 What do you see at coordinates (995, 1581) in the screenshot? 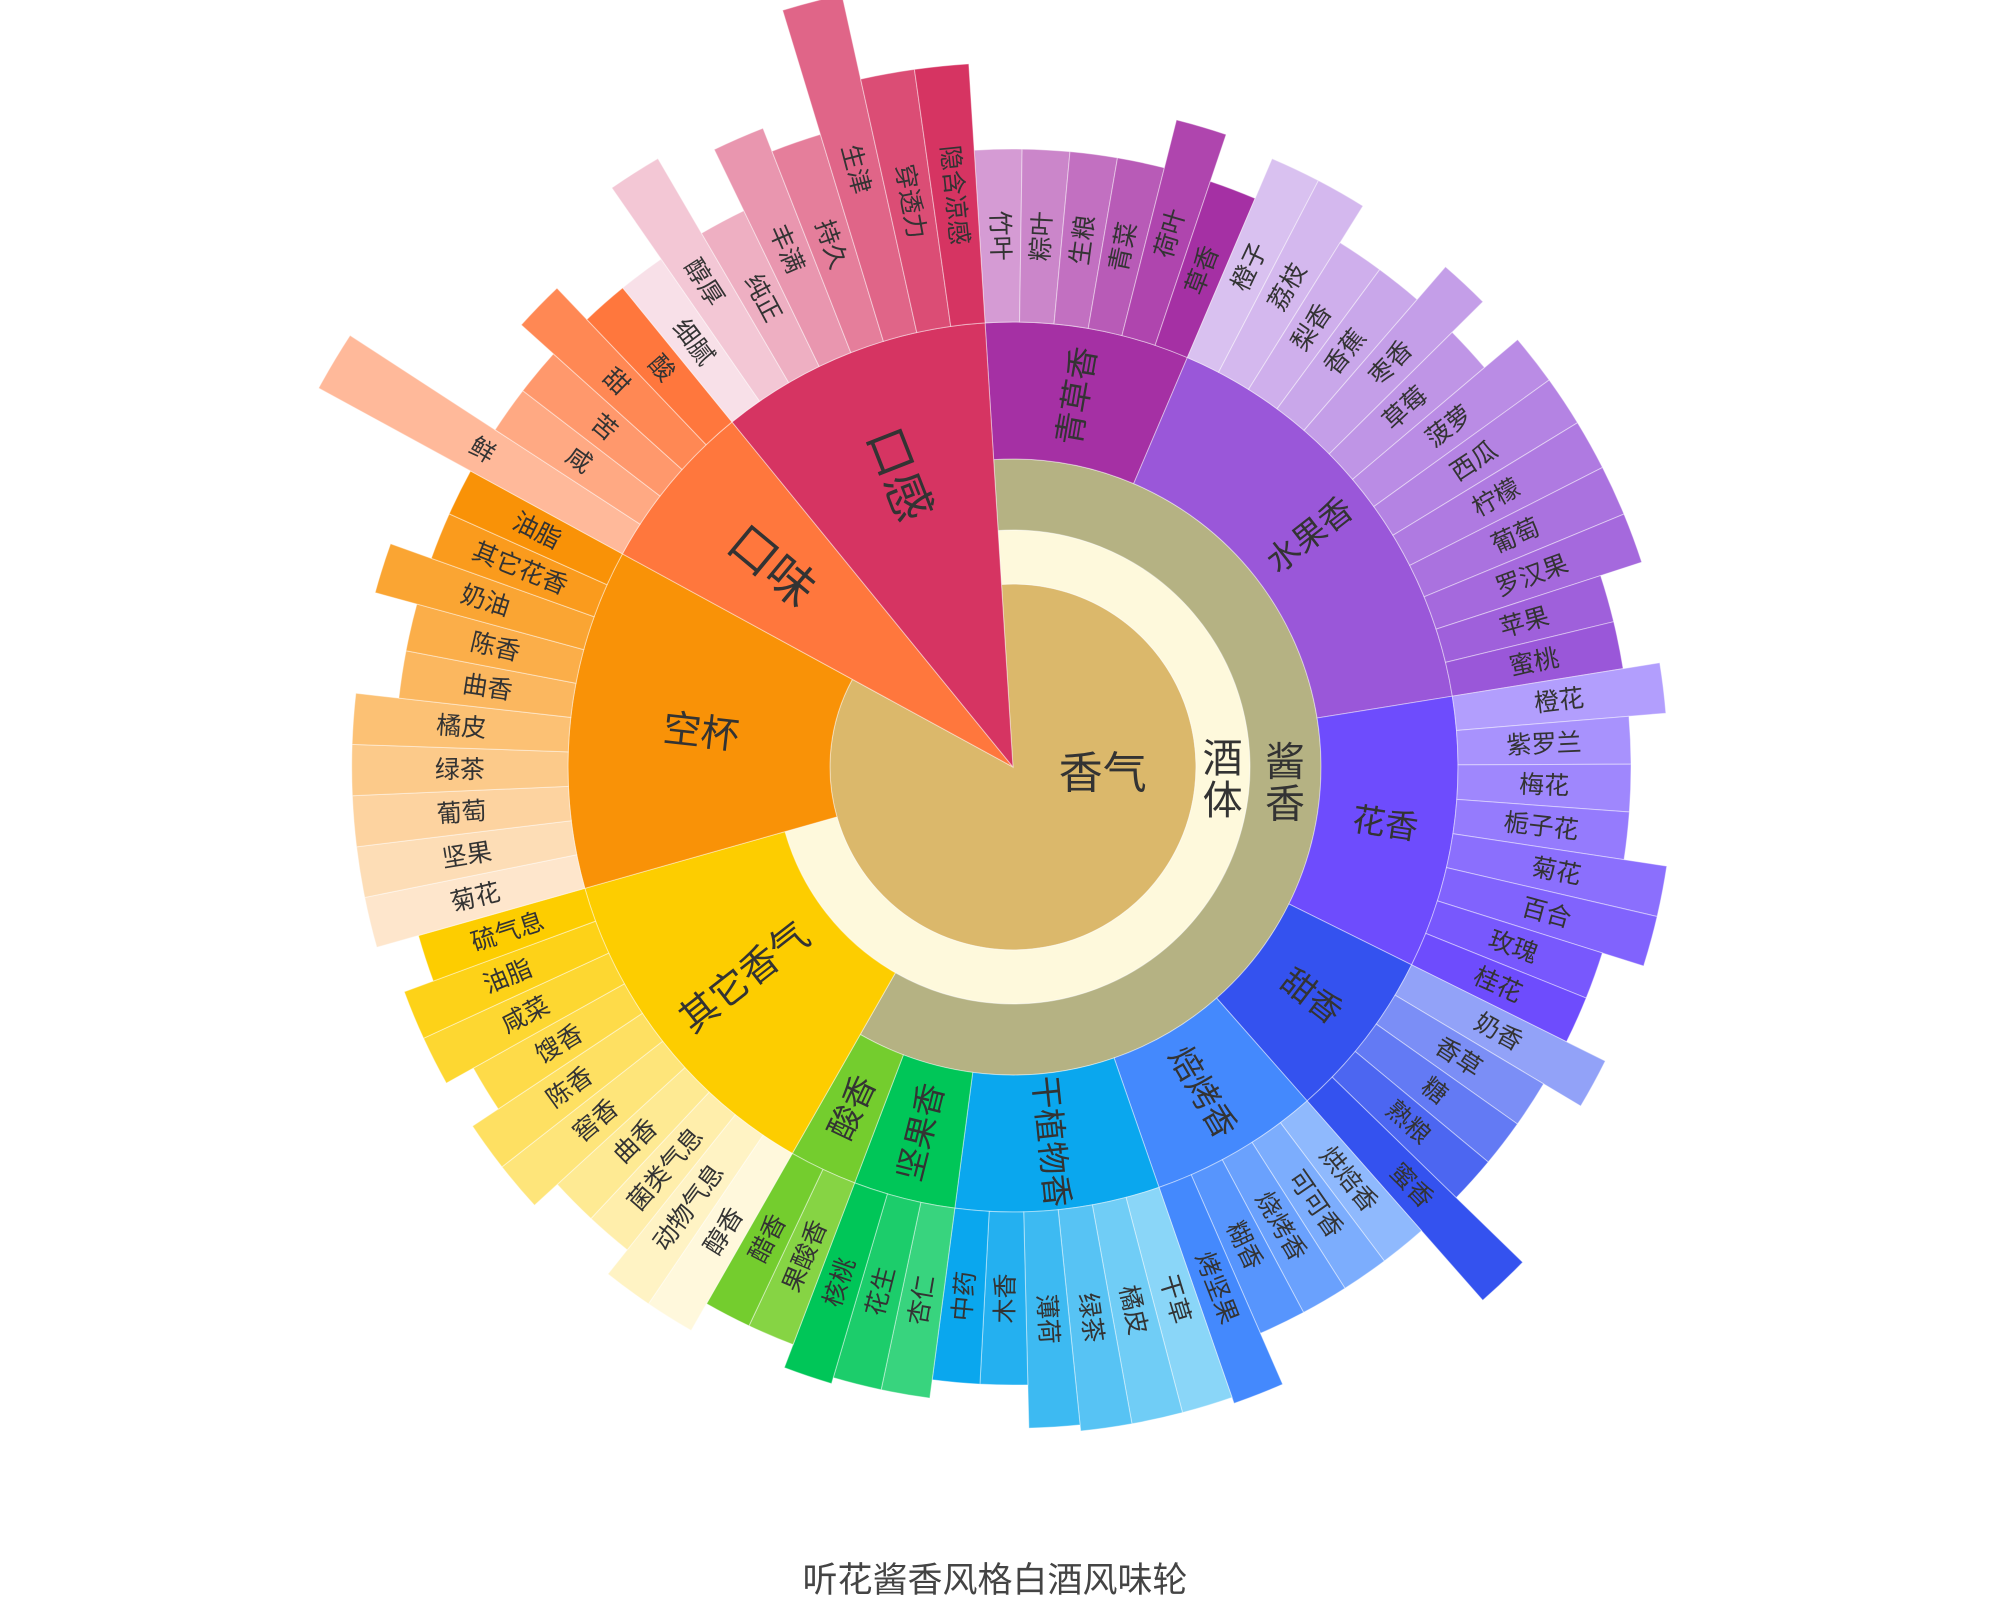
I see `chart-title: 听花酱香风格白酒风味轮` at bounding box center [995, 1581].